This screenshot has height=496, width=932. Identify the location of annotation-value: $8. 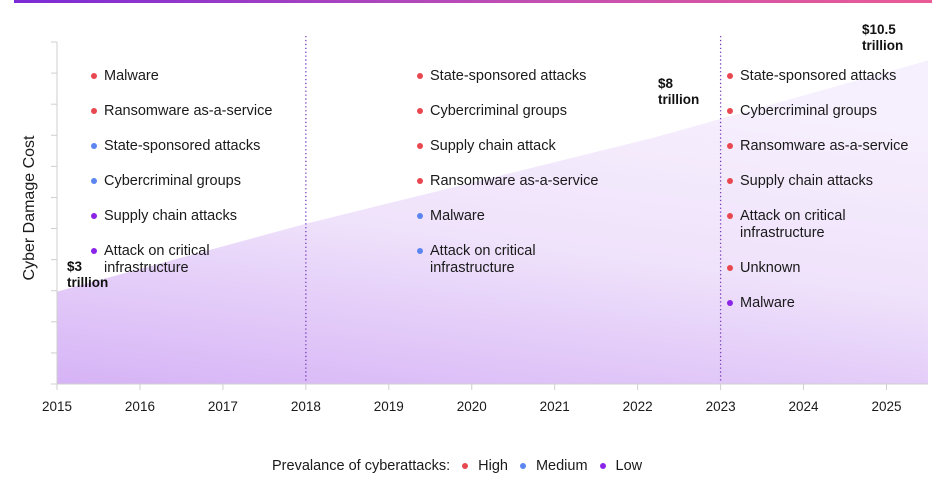
(666, 83).